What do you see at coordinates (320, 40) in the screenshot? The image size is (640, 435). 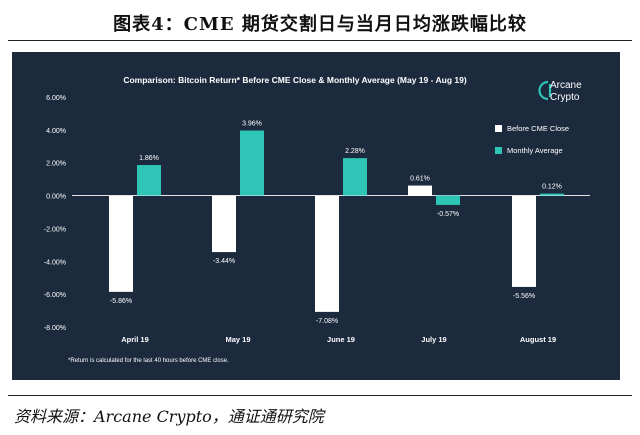 I see `caption-rule` at bounding box center [320, 40].